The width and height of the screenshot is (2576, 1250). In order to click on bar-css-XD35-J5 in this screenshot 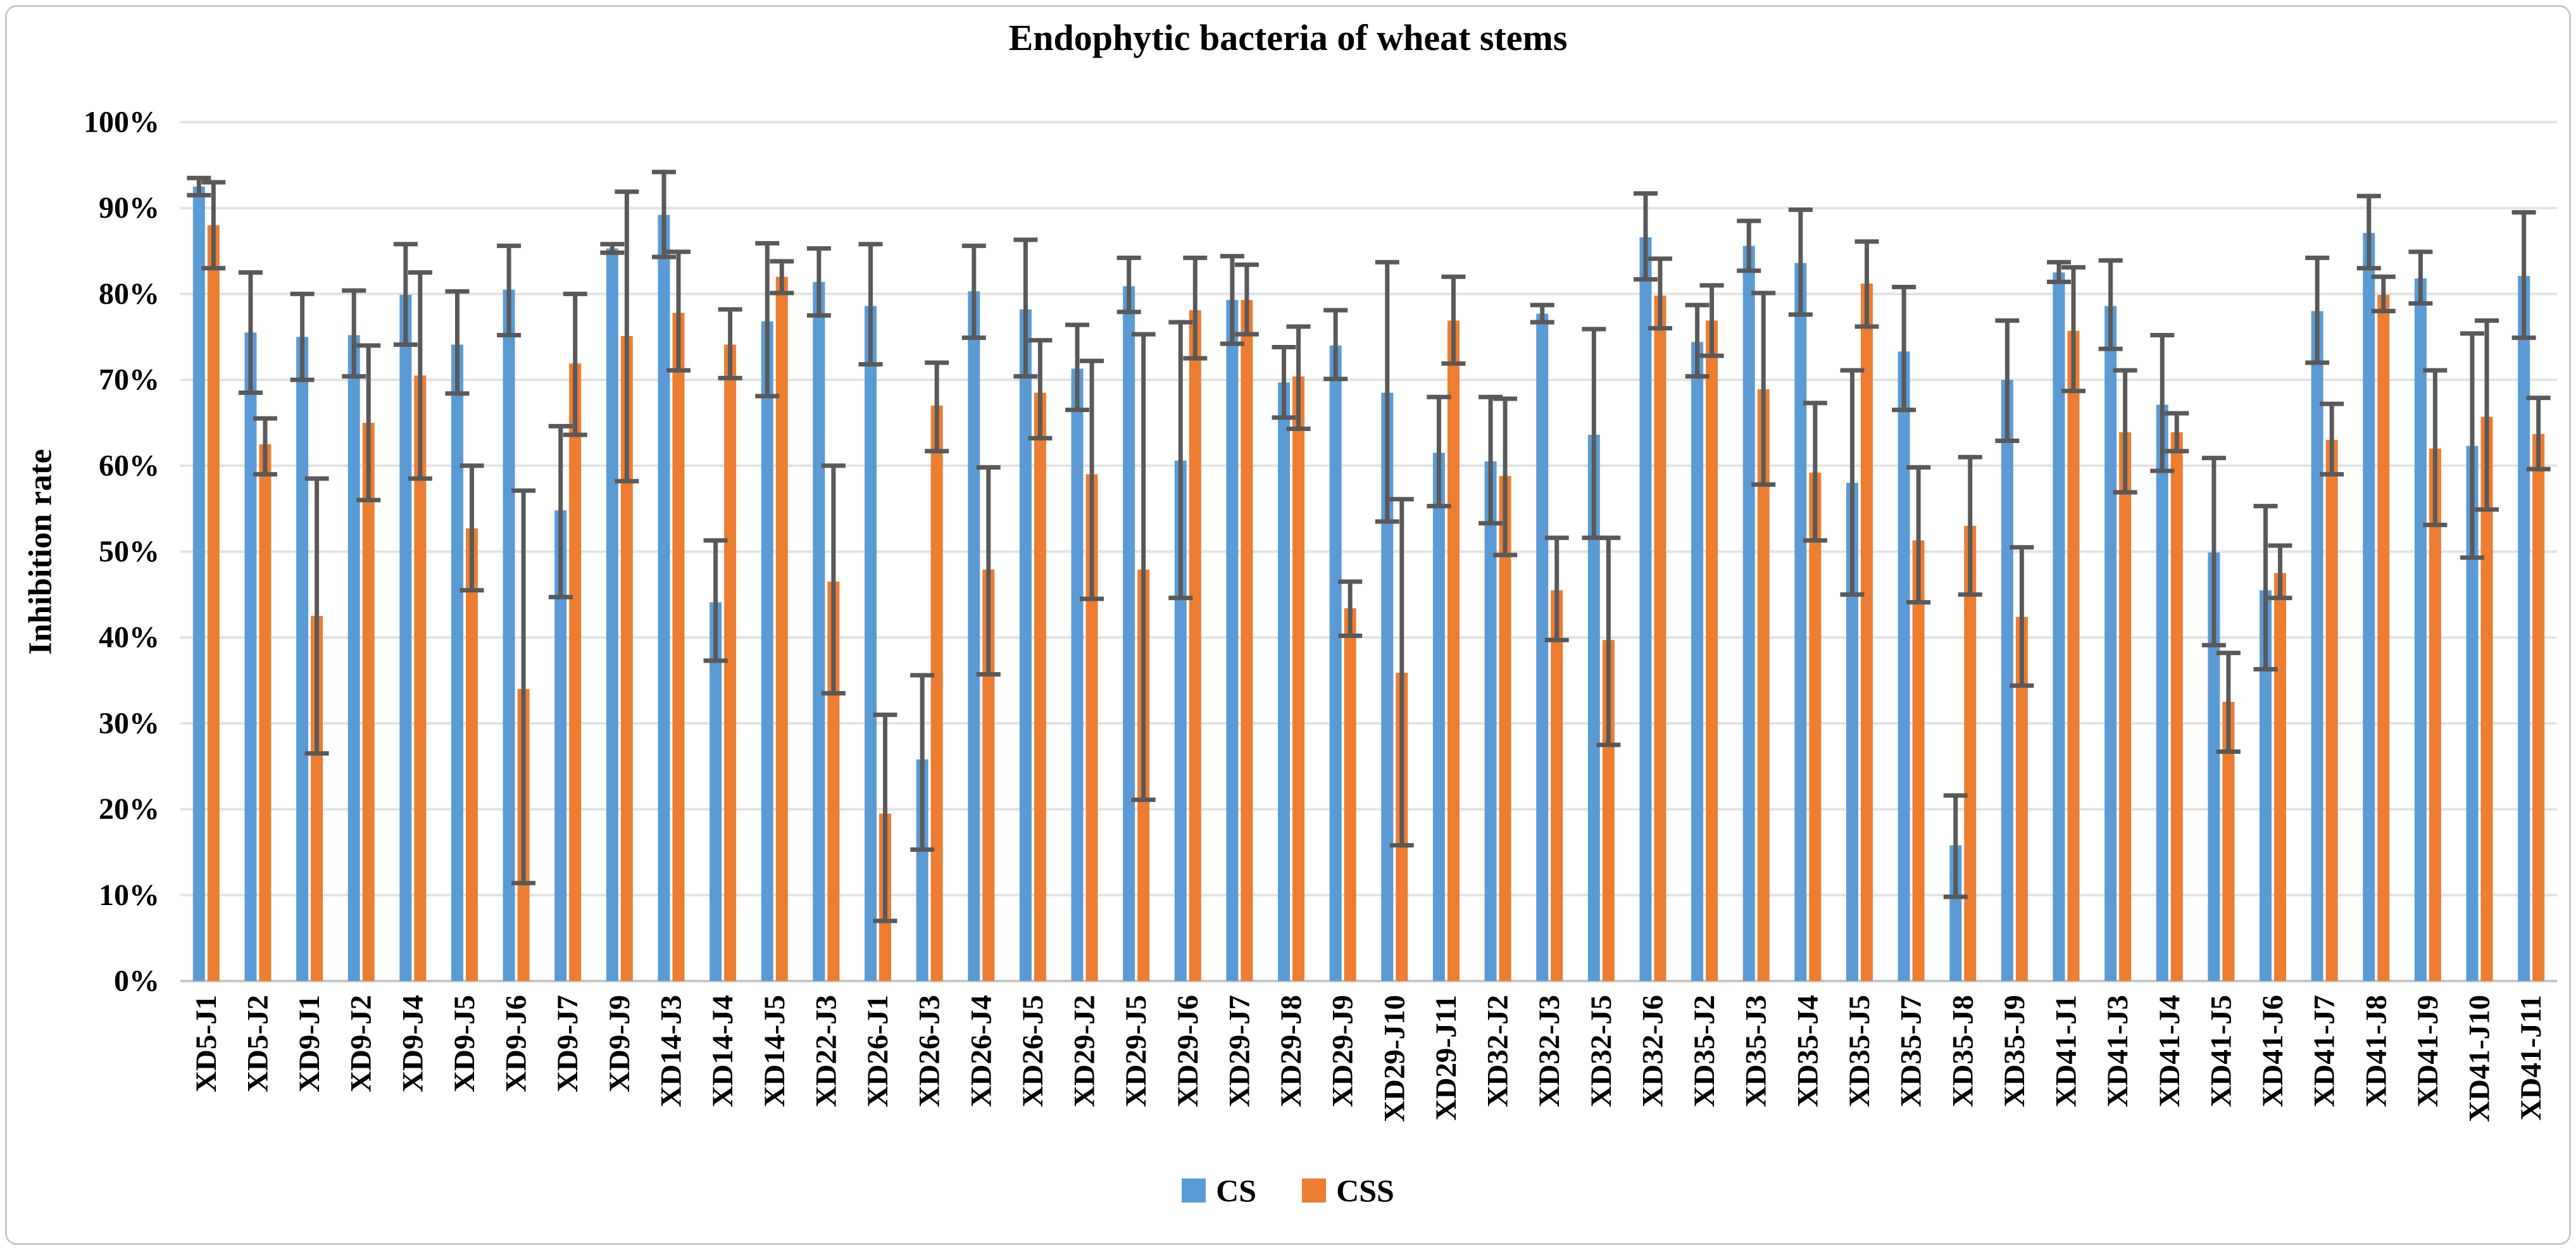, I will do `click(1866, 633)`.